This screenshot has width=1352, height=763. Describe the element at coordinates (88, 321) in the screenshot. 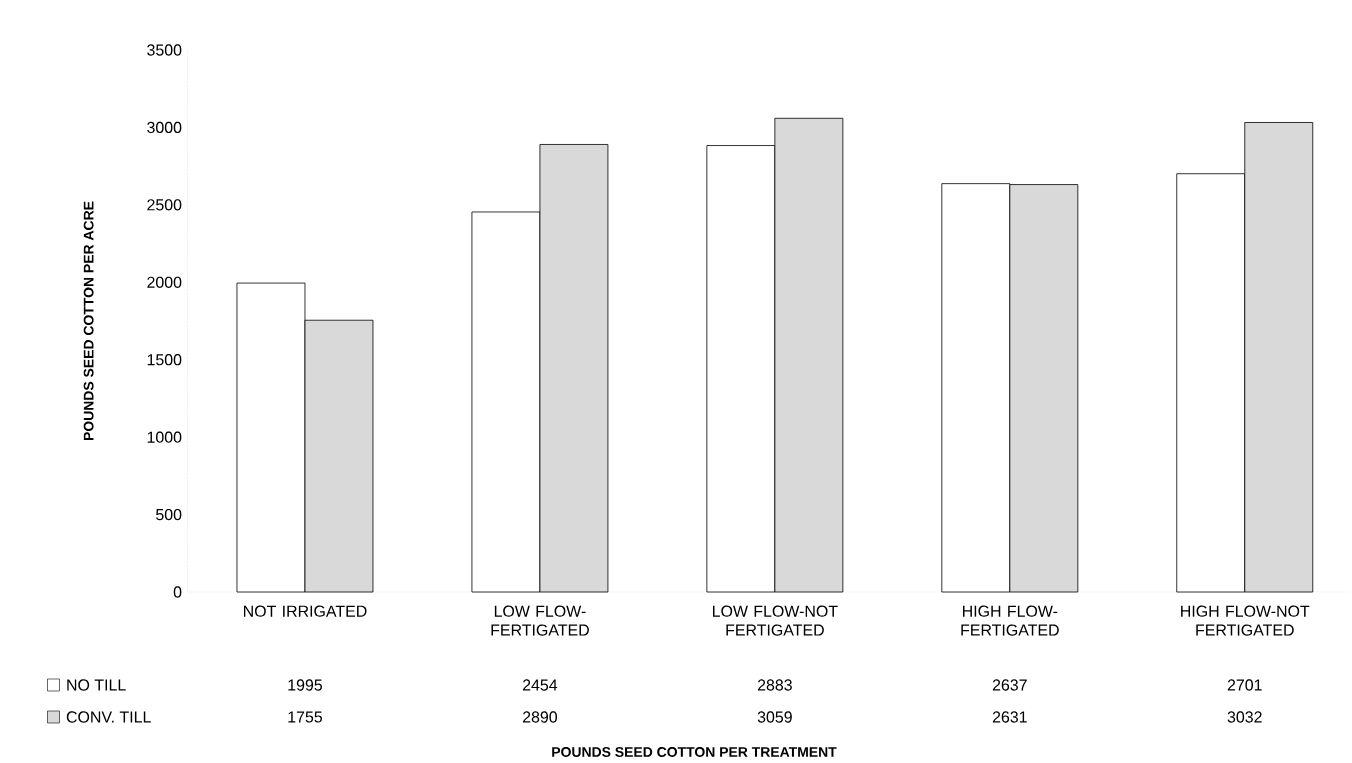

I see `y-axis-title: POUNDS SEED COTTON PER ACRE` at that location.